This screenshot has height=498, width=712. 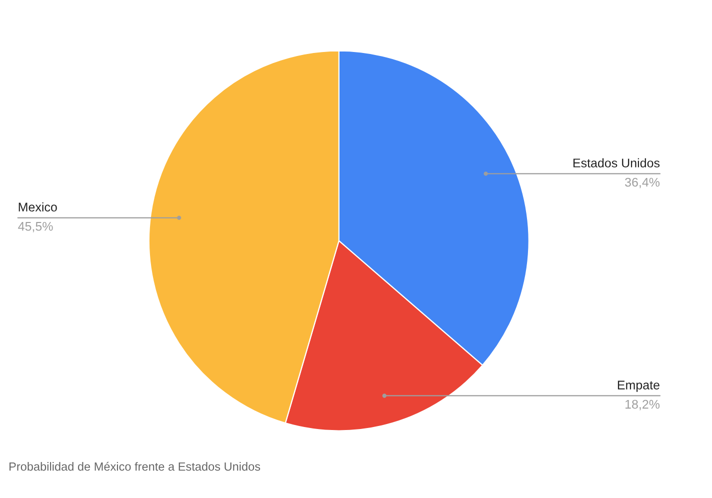 What do you see at coordinates (639, 386) in the screenshot?
I see `slice-label: Empate` at bounding box center [639, 386].